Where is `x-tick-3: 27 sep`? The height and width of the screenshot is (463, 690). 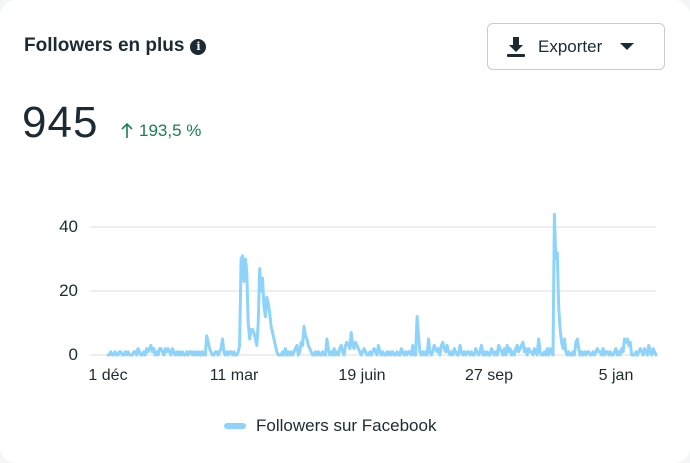
x-tick-3: 27 sep is located at coordinates (489, 375).